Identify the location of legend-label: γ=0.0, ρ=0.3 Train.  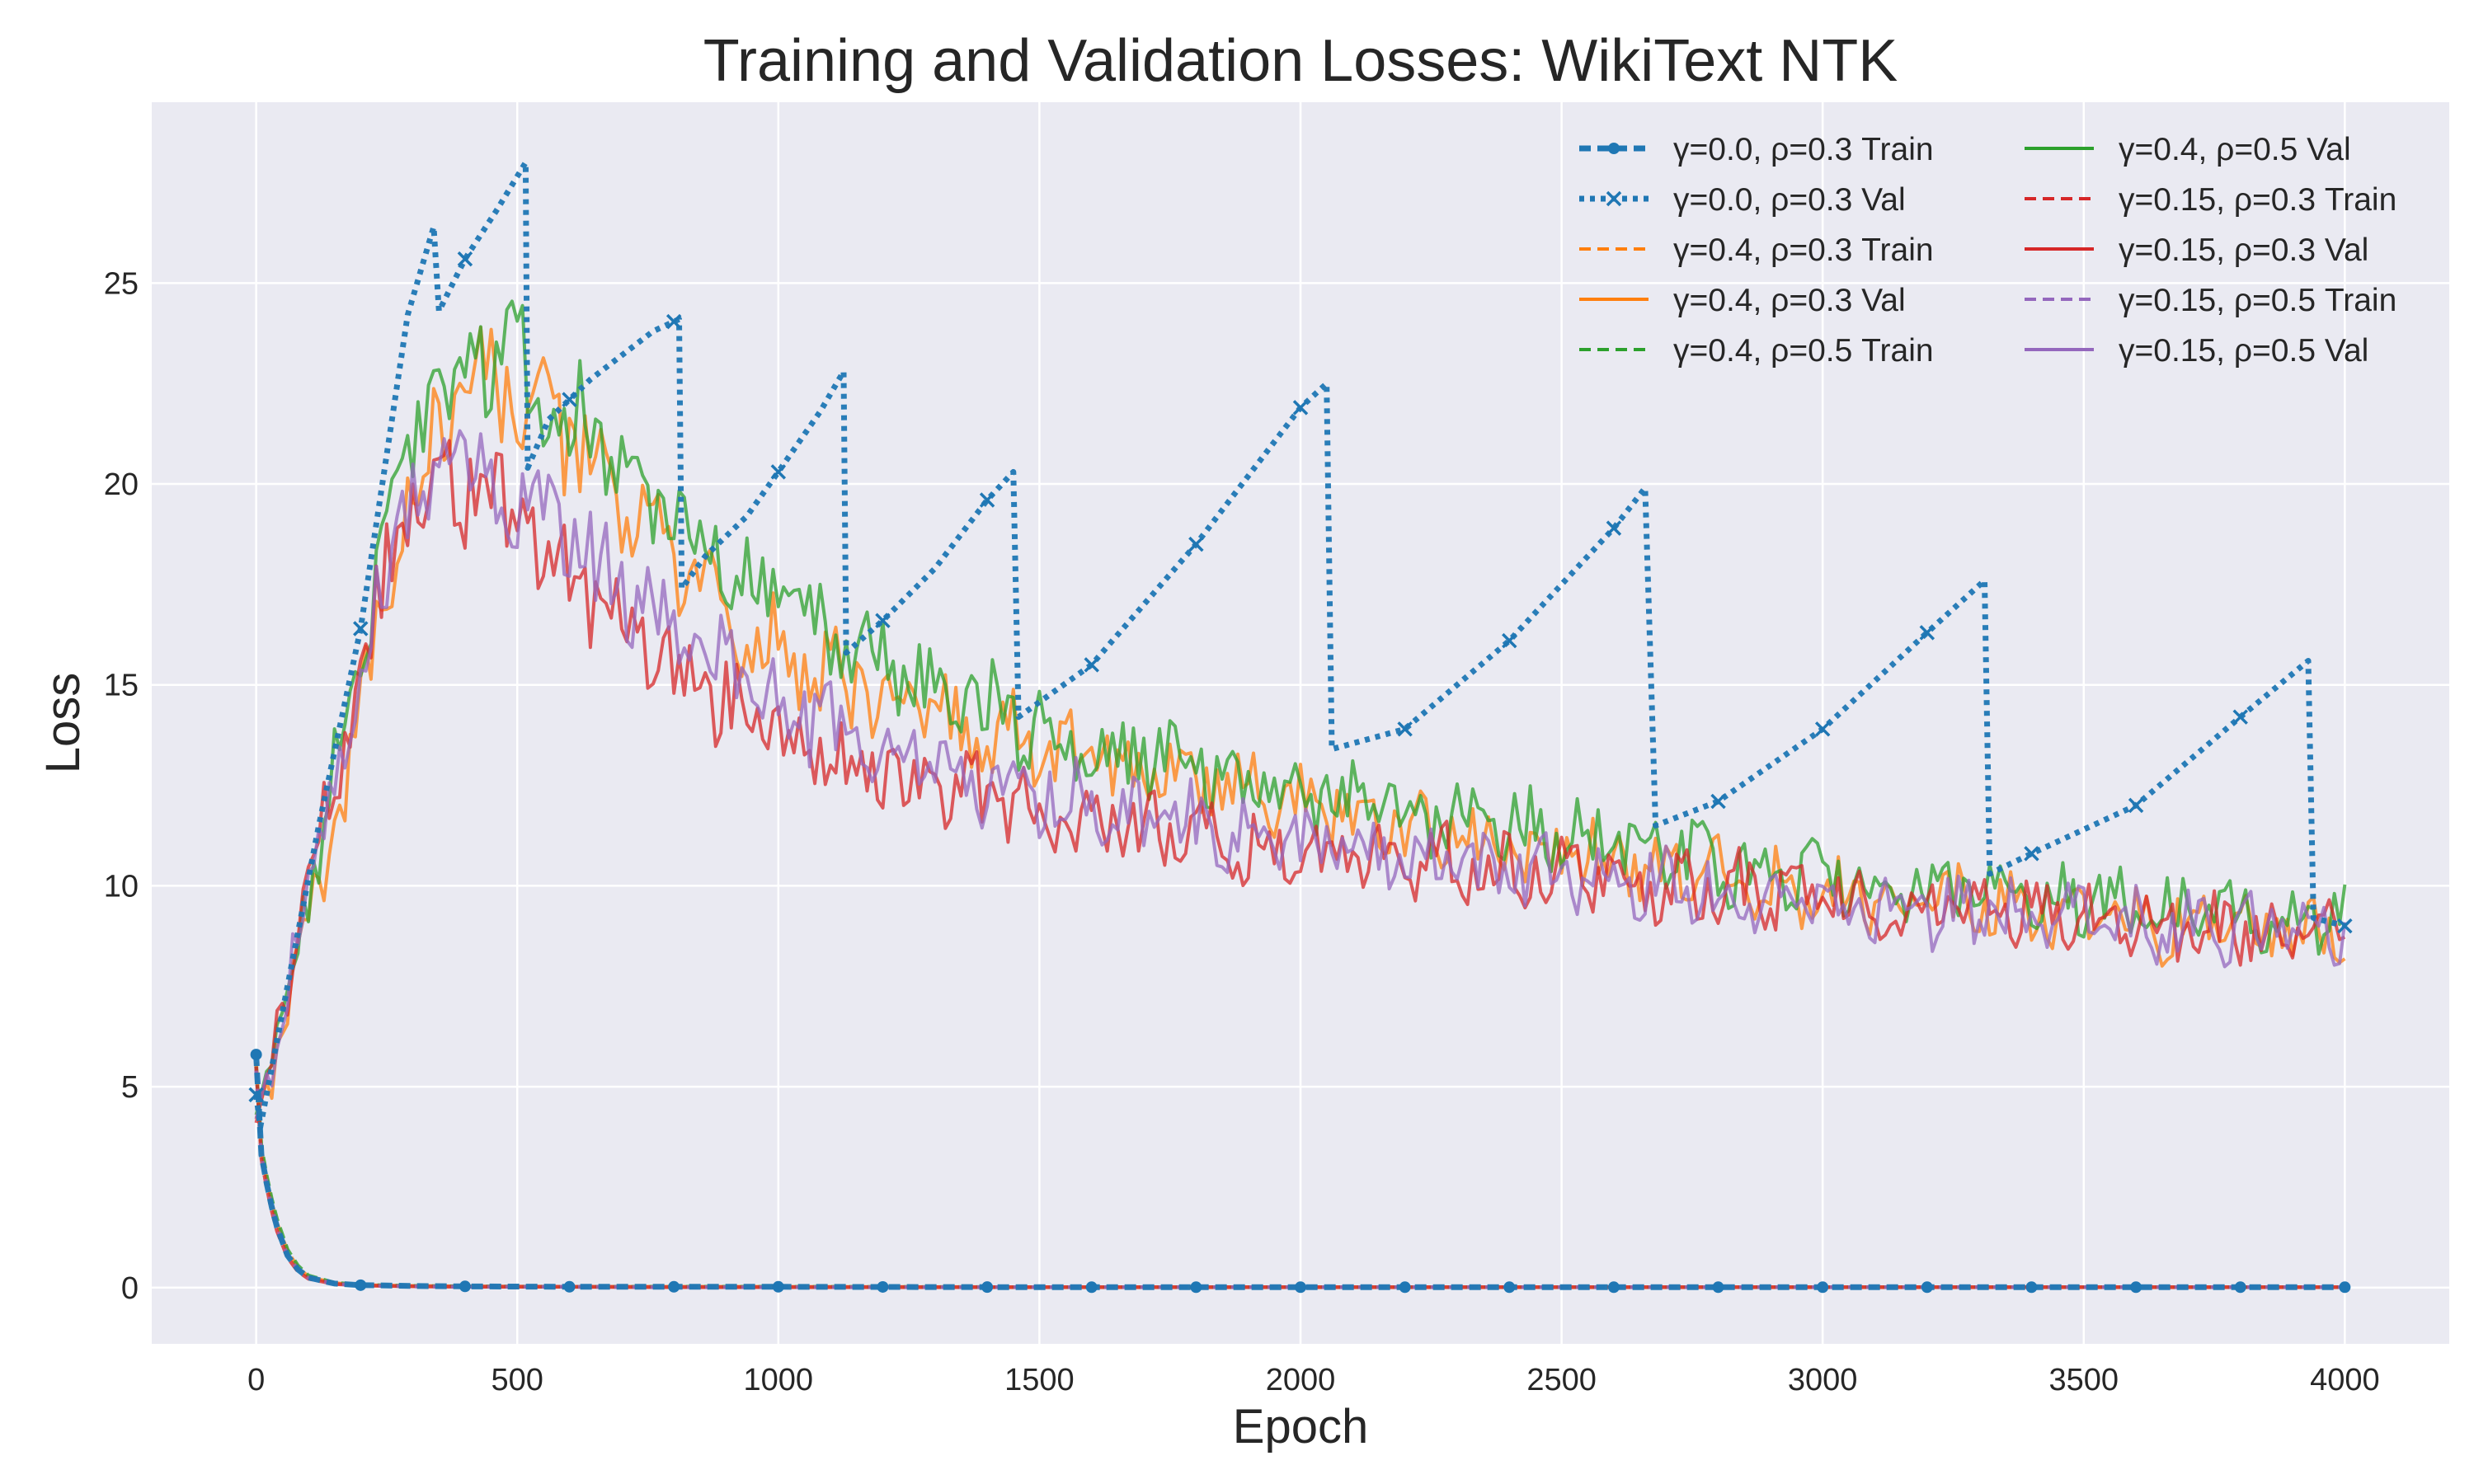
(1803, 149).